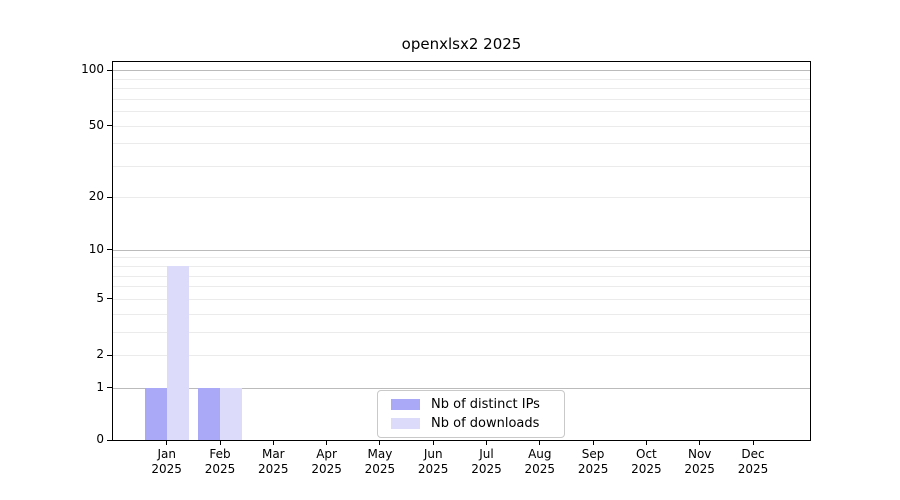 The height and width of the screenshot is (500, 900). What do you see at coordinates (486, 442) in the screenshot?
I see `x-tick-jul` at bounding box center [486, 442].